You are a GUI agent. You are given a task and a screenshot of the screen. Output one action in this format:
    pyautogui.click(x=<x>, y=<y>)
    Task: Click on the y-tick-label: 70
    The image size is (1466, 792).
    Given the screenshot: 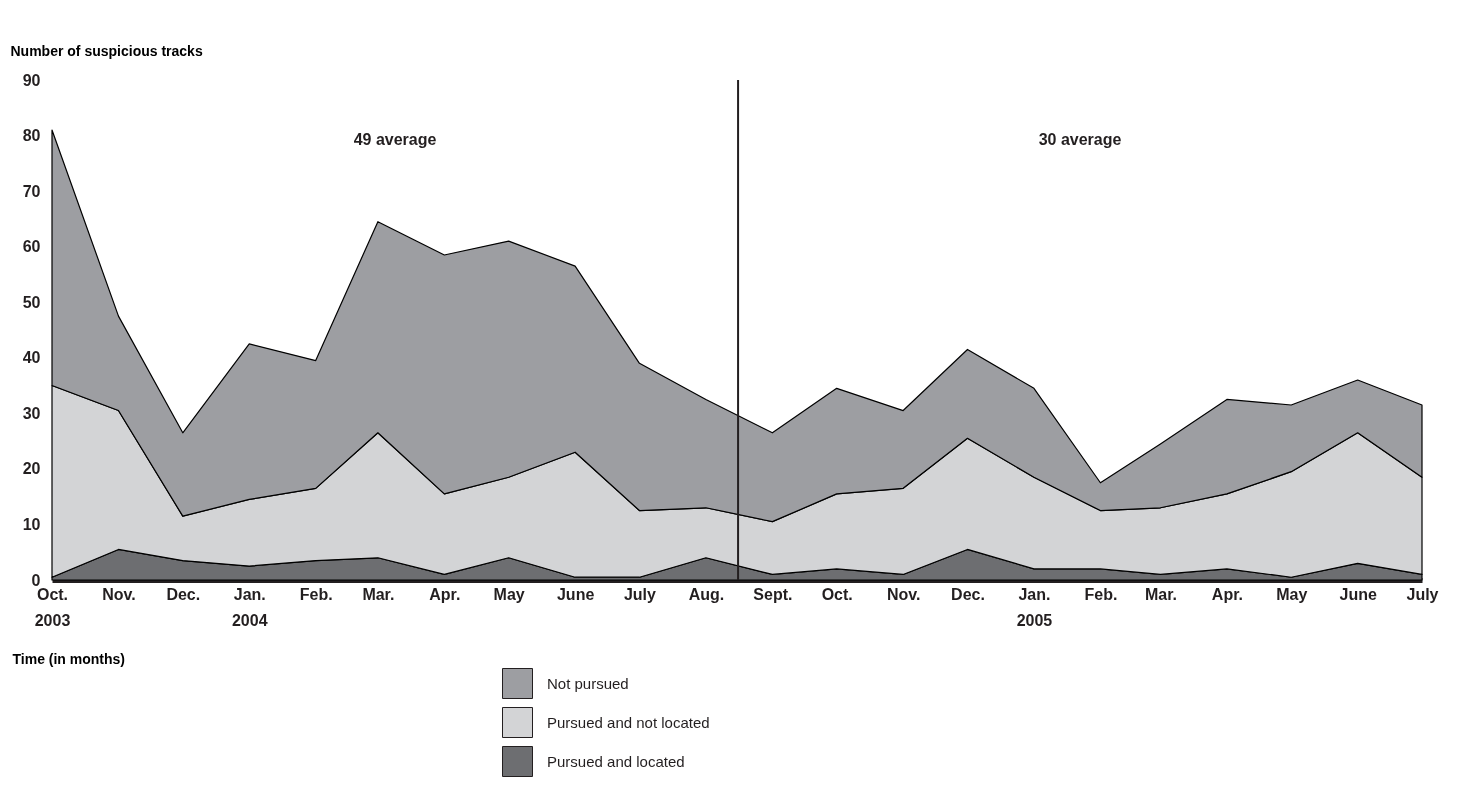 What is the action you would take?
    pyautogui.click(x=31, y=191)
    